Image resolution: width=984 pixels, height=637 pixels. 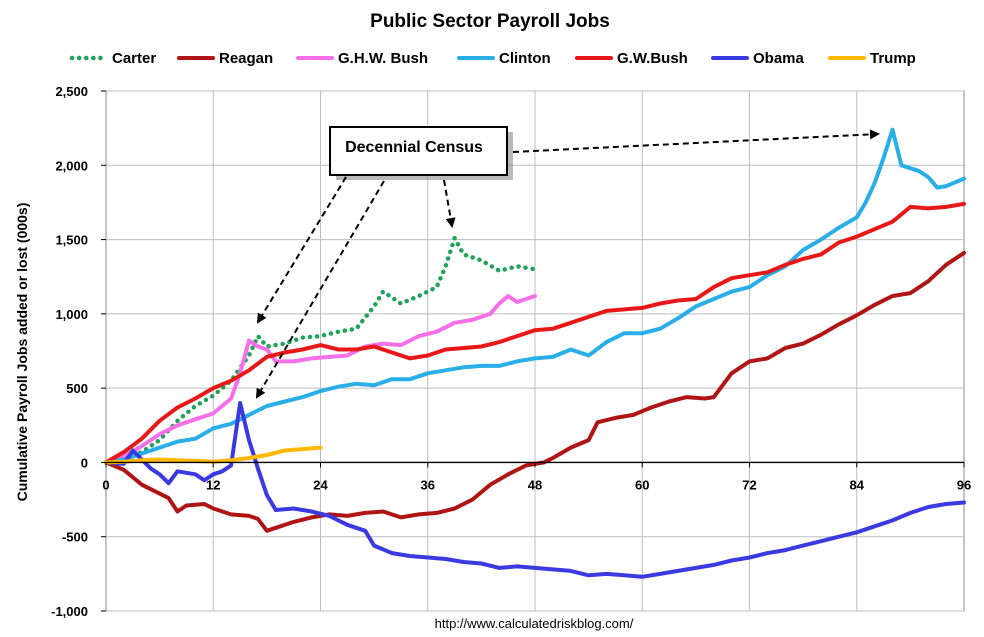 I want to click on legend-label-g-w-bush: G.W.Bush, so click(x=652, y=58).